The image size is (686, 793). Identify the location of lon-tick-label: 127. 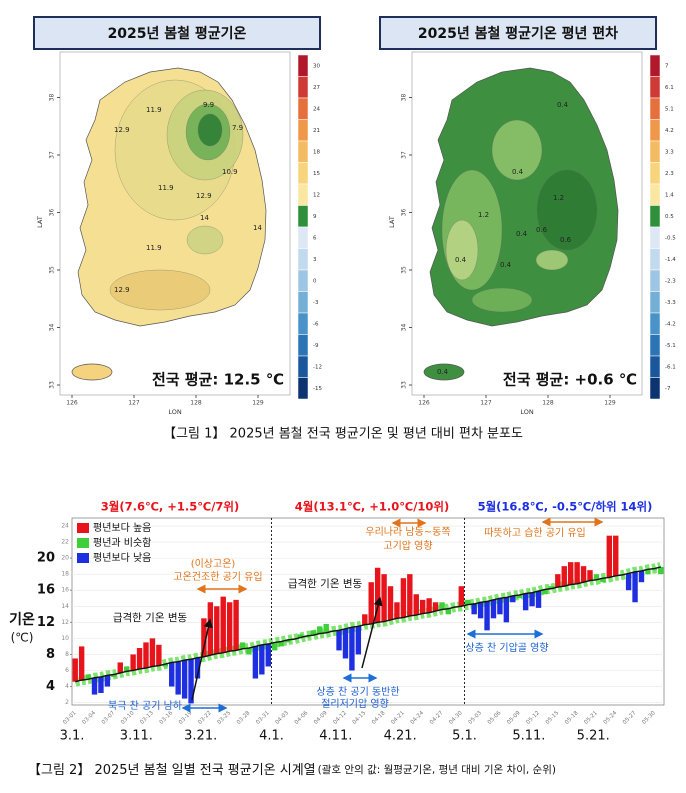
(134, 403).